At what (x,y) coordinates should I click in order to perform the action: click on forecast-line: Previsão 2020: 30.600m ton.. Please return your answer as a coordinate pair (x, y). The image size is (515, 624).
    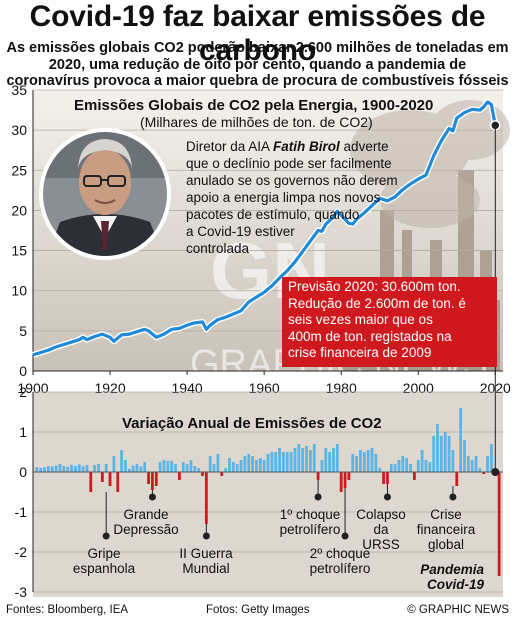
    Looking at the image, I should click on (374, 286).